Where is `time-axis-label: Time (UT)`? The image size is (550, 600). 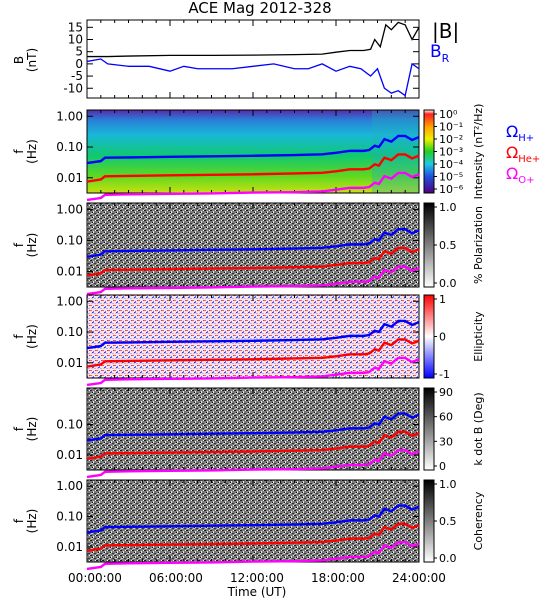
time-axis-label: Time (UT) is located at coordinates (257, 592).